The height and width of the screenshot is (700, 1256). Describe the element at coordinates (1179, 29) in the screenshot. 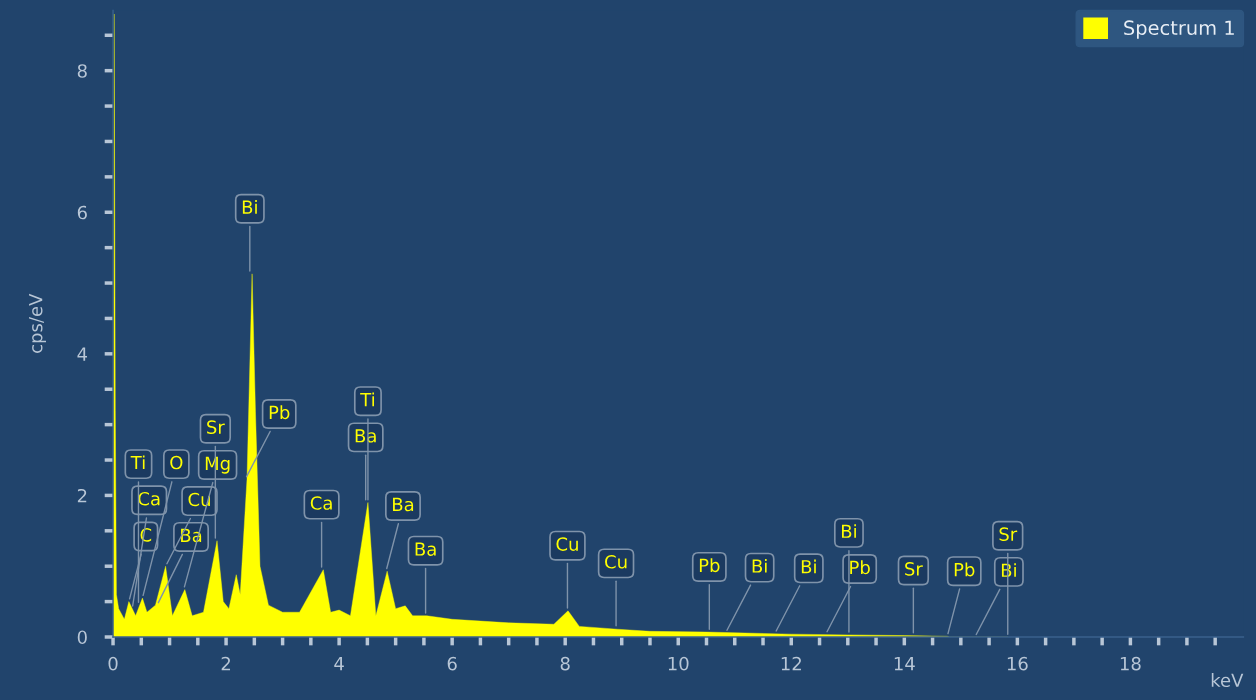

I see `legend-label: Spectrum 1` at that location.